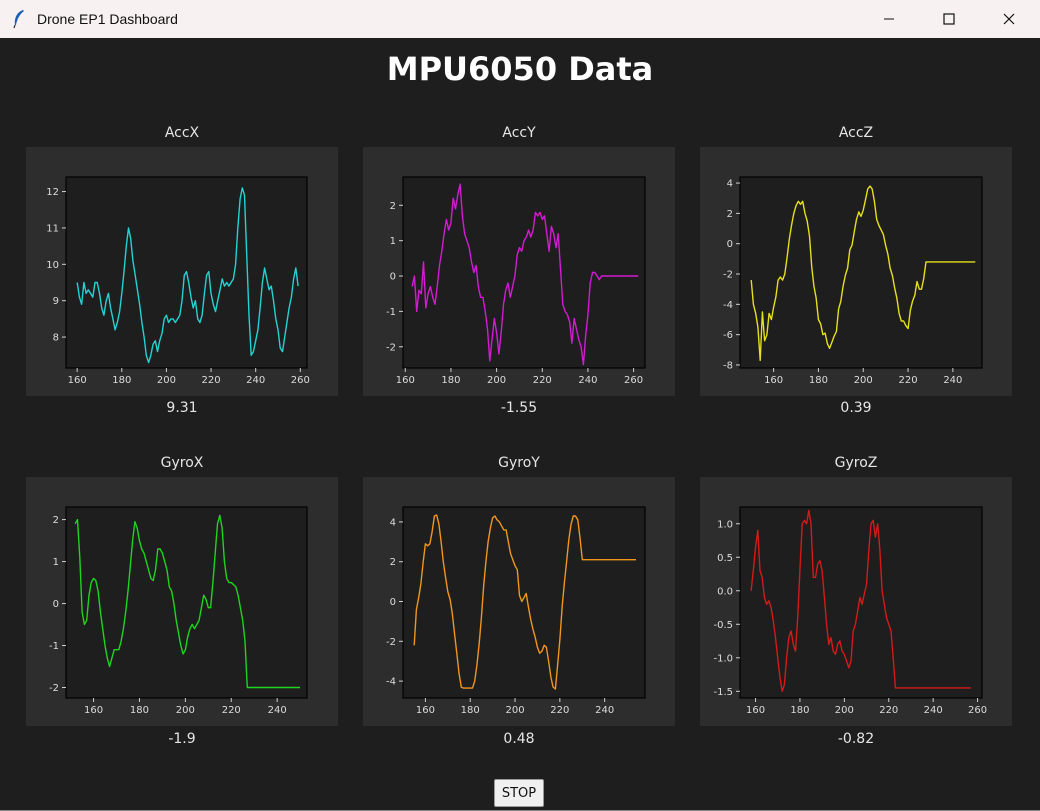 The height and width of the screenshot is (811, 1040). I want to click on y-tick-label: 11, so click(52, 228).